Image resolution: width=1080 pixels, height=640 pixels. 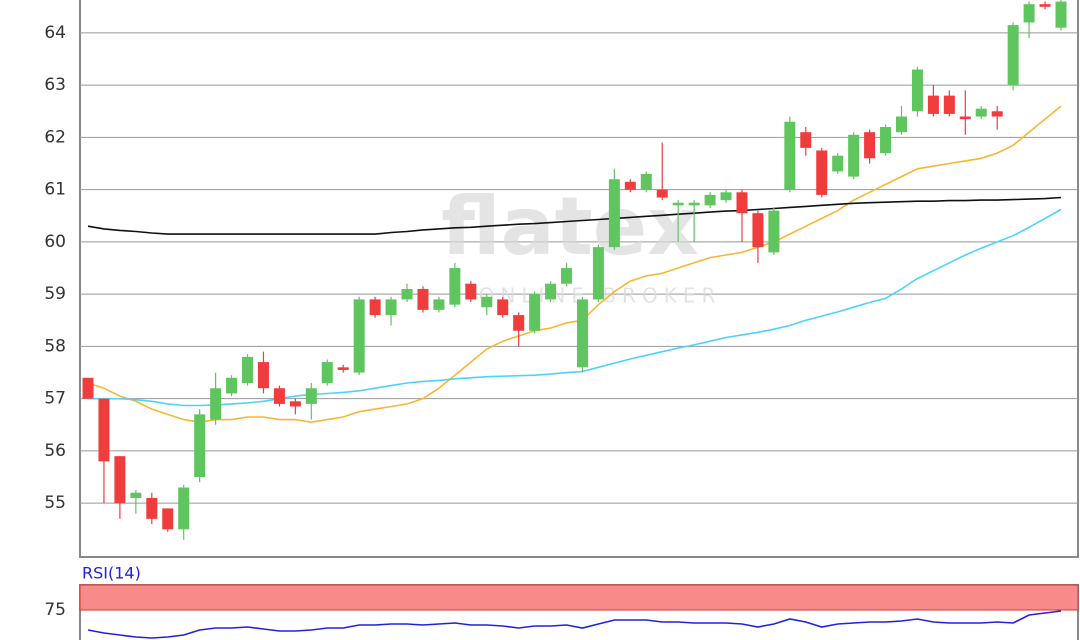 I want to click on y-tick-label: 75, so click(x=55, y=610).